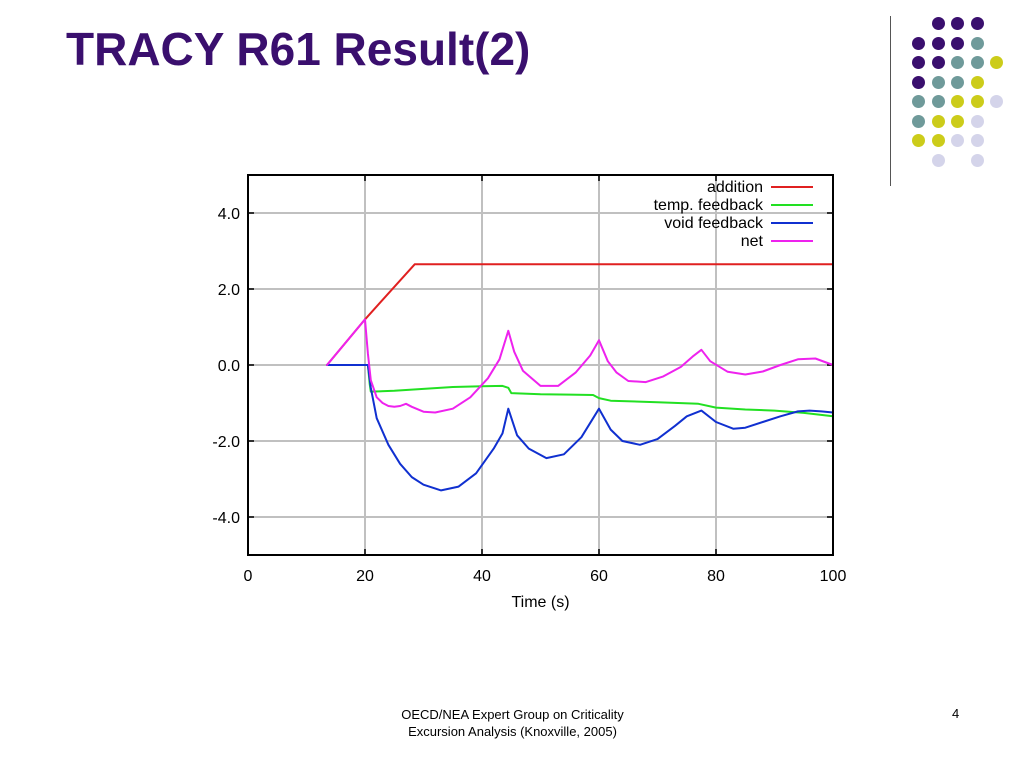 This screenshot has height=768, width=1024. I want to click on series-line-net, so click(580, 366).